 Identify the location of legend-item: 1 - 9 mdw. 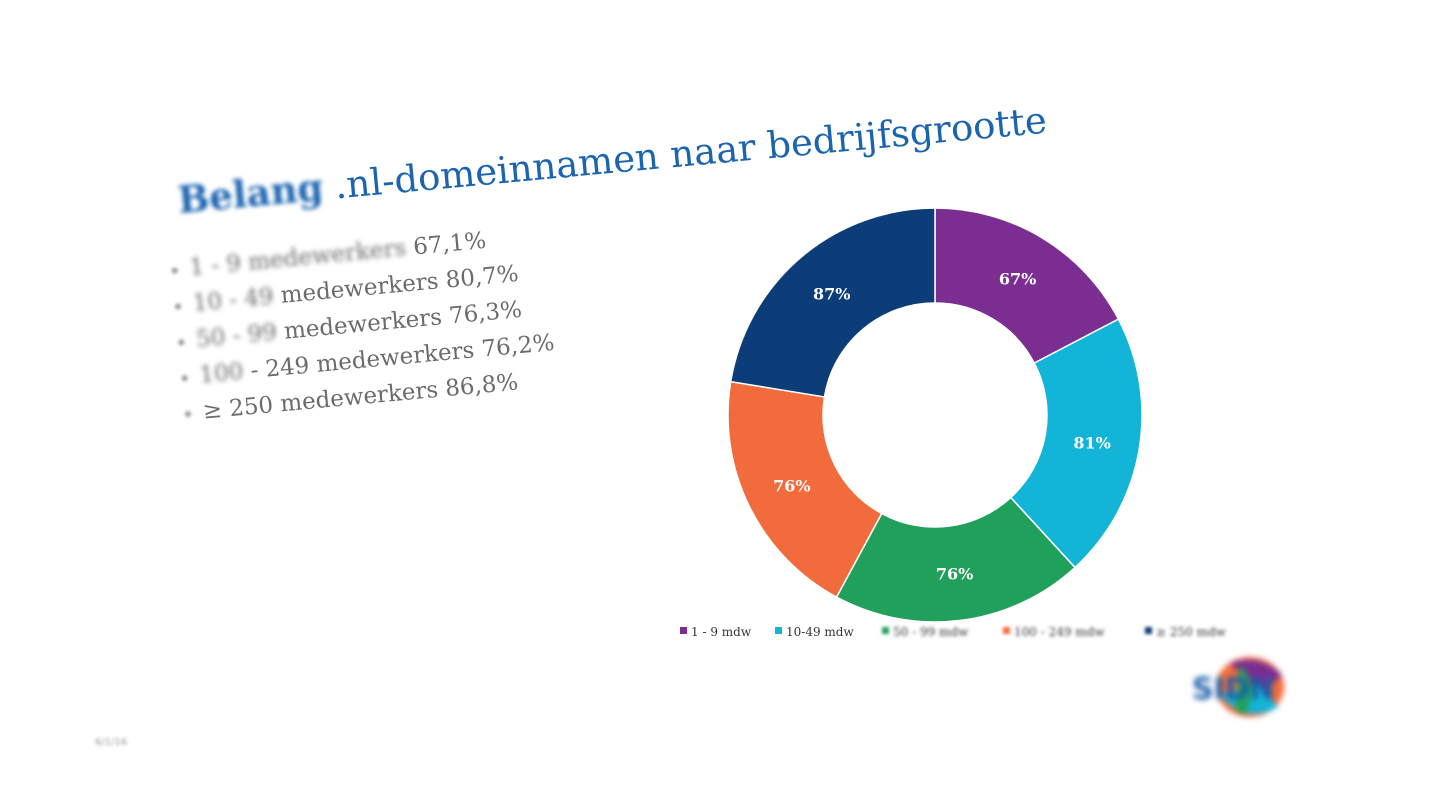
(716, 632).